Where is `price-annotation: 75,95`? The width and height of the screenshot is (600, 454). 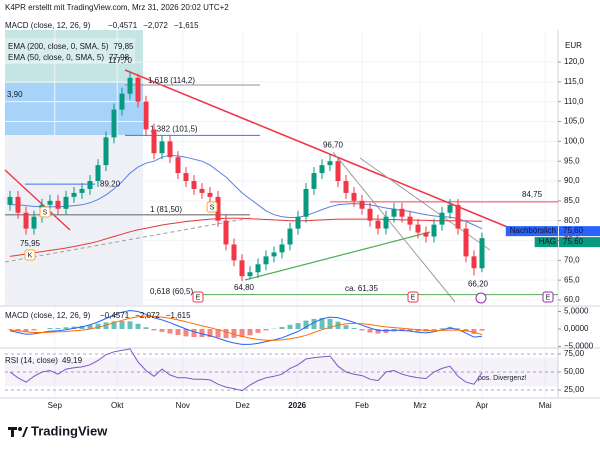
price-annotation: 75,95 is located at coordinates (30, 243).